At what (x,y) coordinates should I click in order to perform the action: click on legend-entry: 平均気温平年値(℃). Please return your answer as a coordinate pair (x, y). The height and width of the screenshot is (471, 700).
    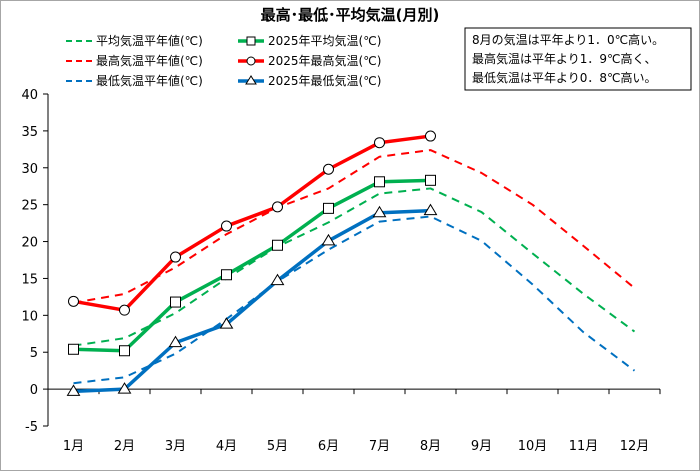
    Looking at the image, I should click on (134, 40).